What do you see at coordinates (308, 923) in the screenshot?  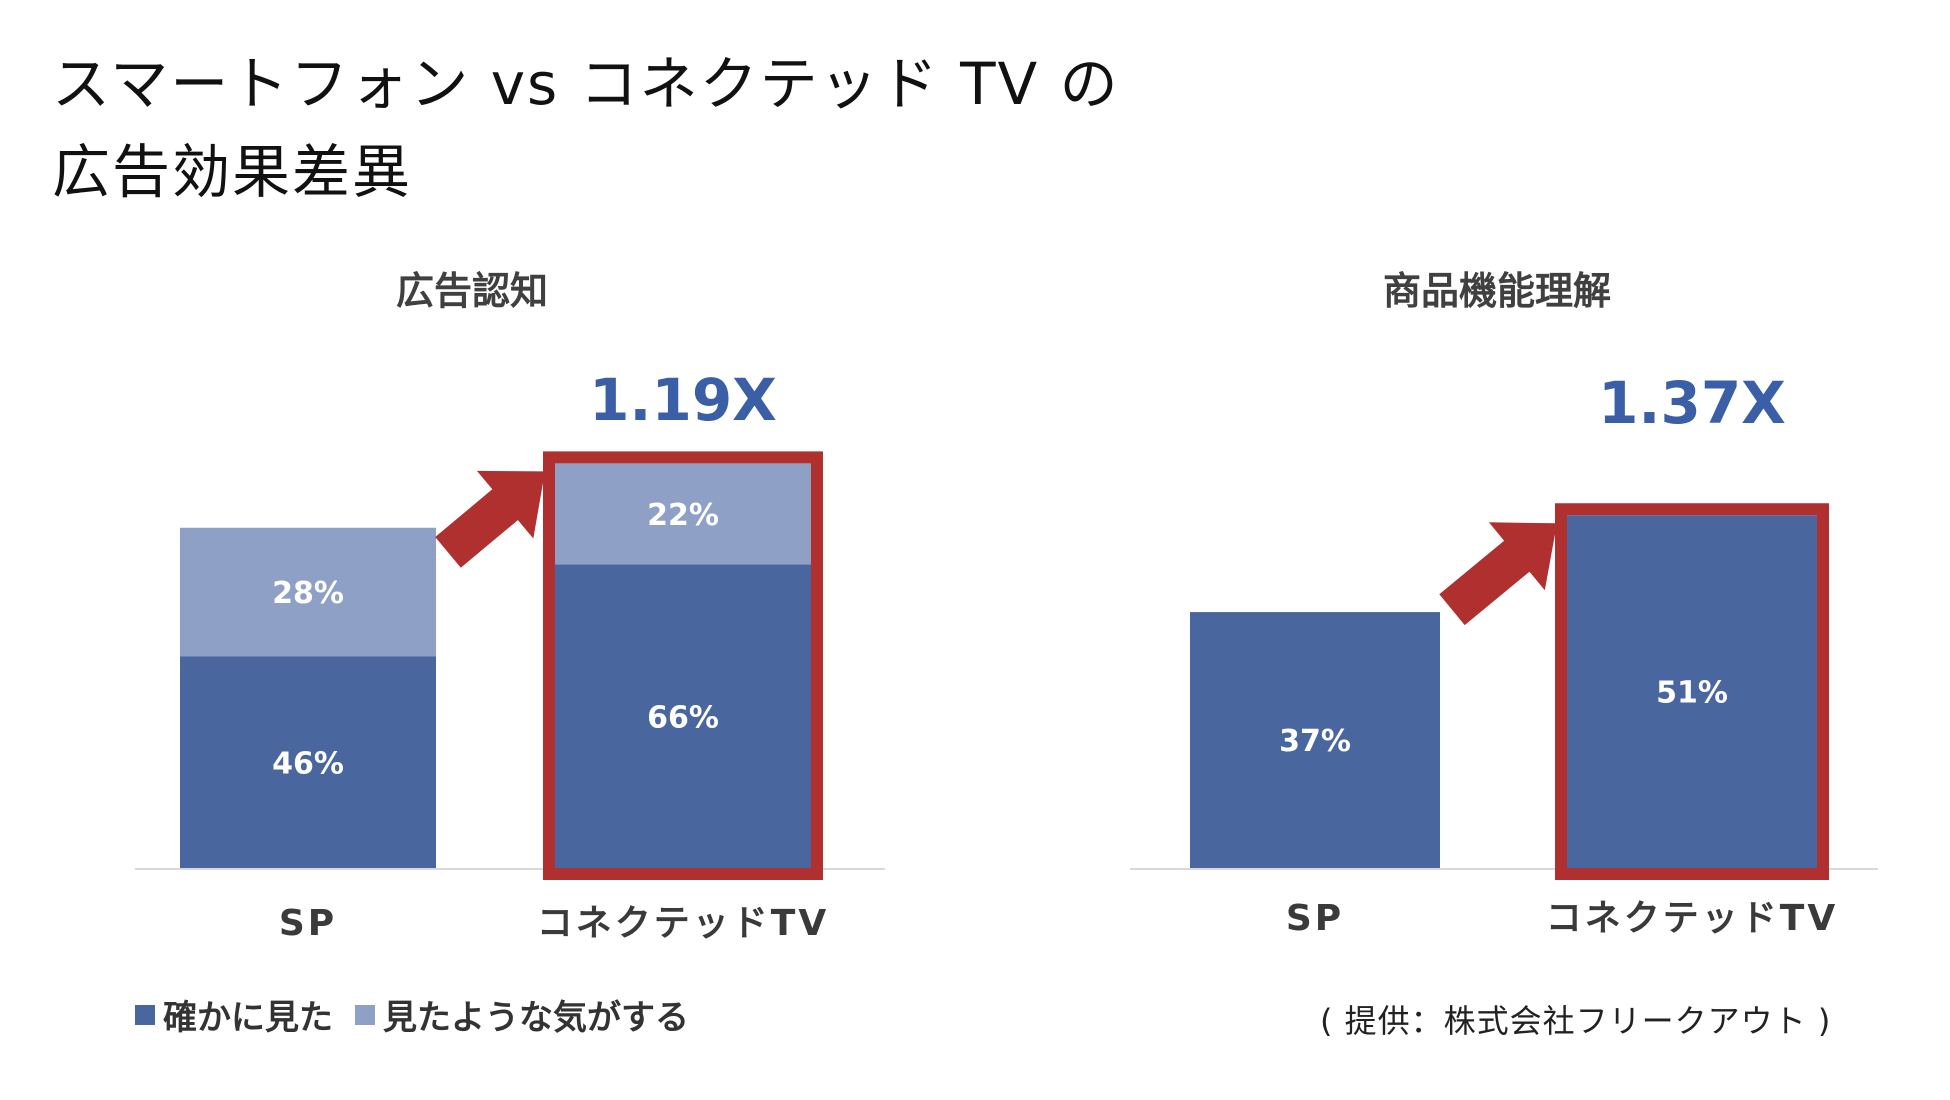 I see `chart-1-category-label-1: SP` at bounding box center [308, 923].